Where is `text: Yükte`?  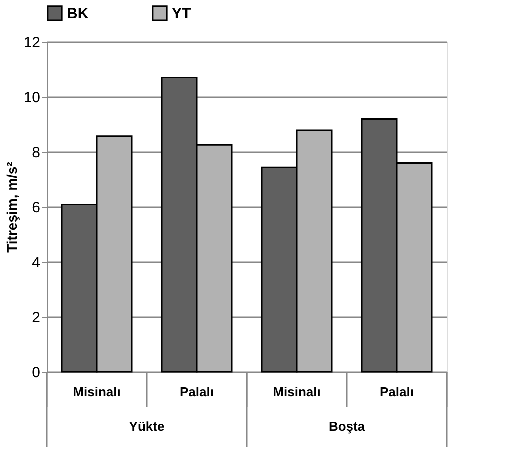
text: Yükte is located at coordinates (147, 426).